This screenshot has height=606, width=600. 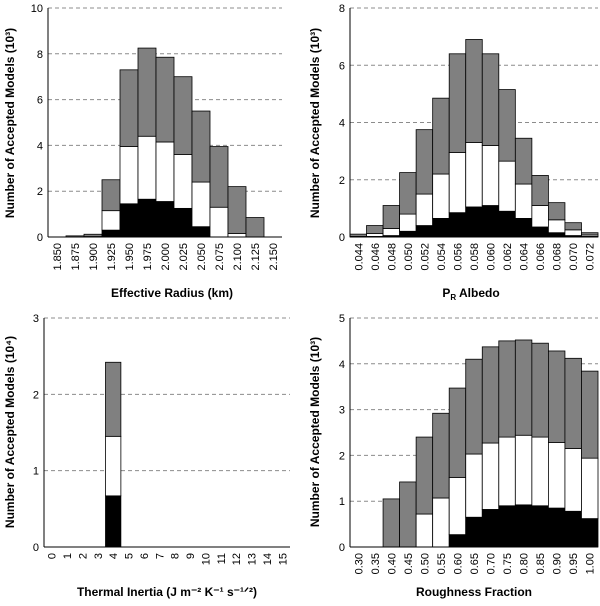 I want to click on x-tick-label: 0.058, so click(x=475, y=257).